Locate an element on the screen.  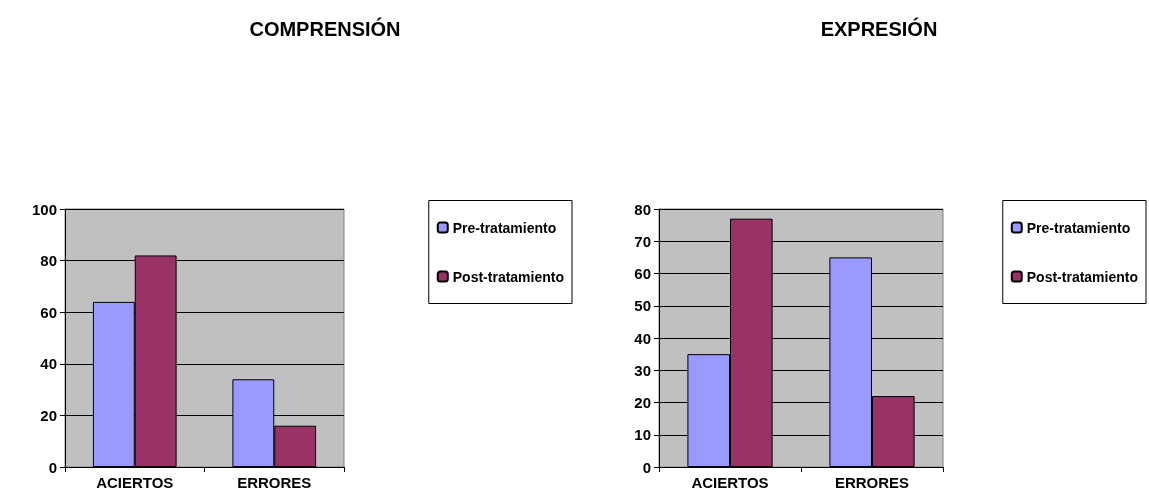
y-tick-label: 10 is located at coordinates (642, 435).